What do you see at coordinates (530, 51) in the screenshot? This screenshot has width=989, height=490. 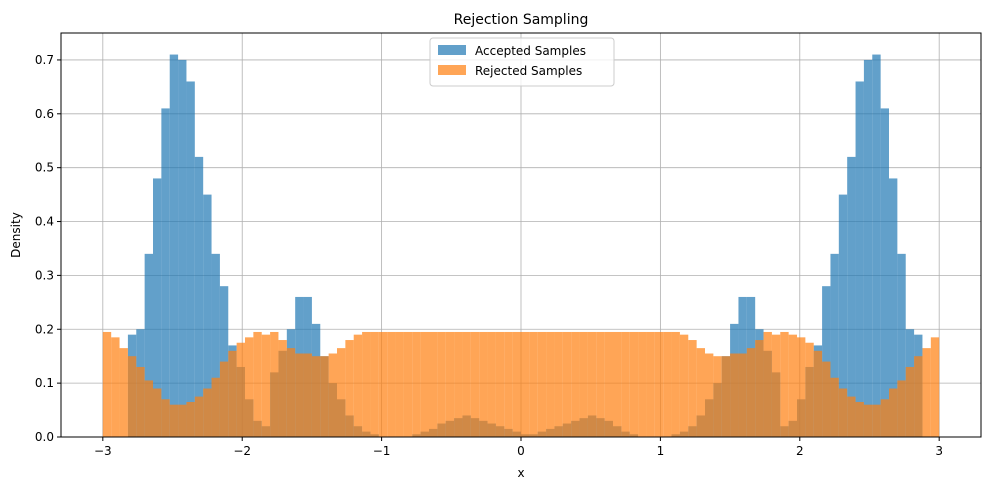 I see `legend-label: Accepted Samples` at bounding box center [530, 51].